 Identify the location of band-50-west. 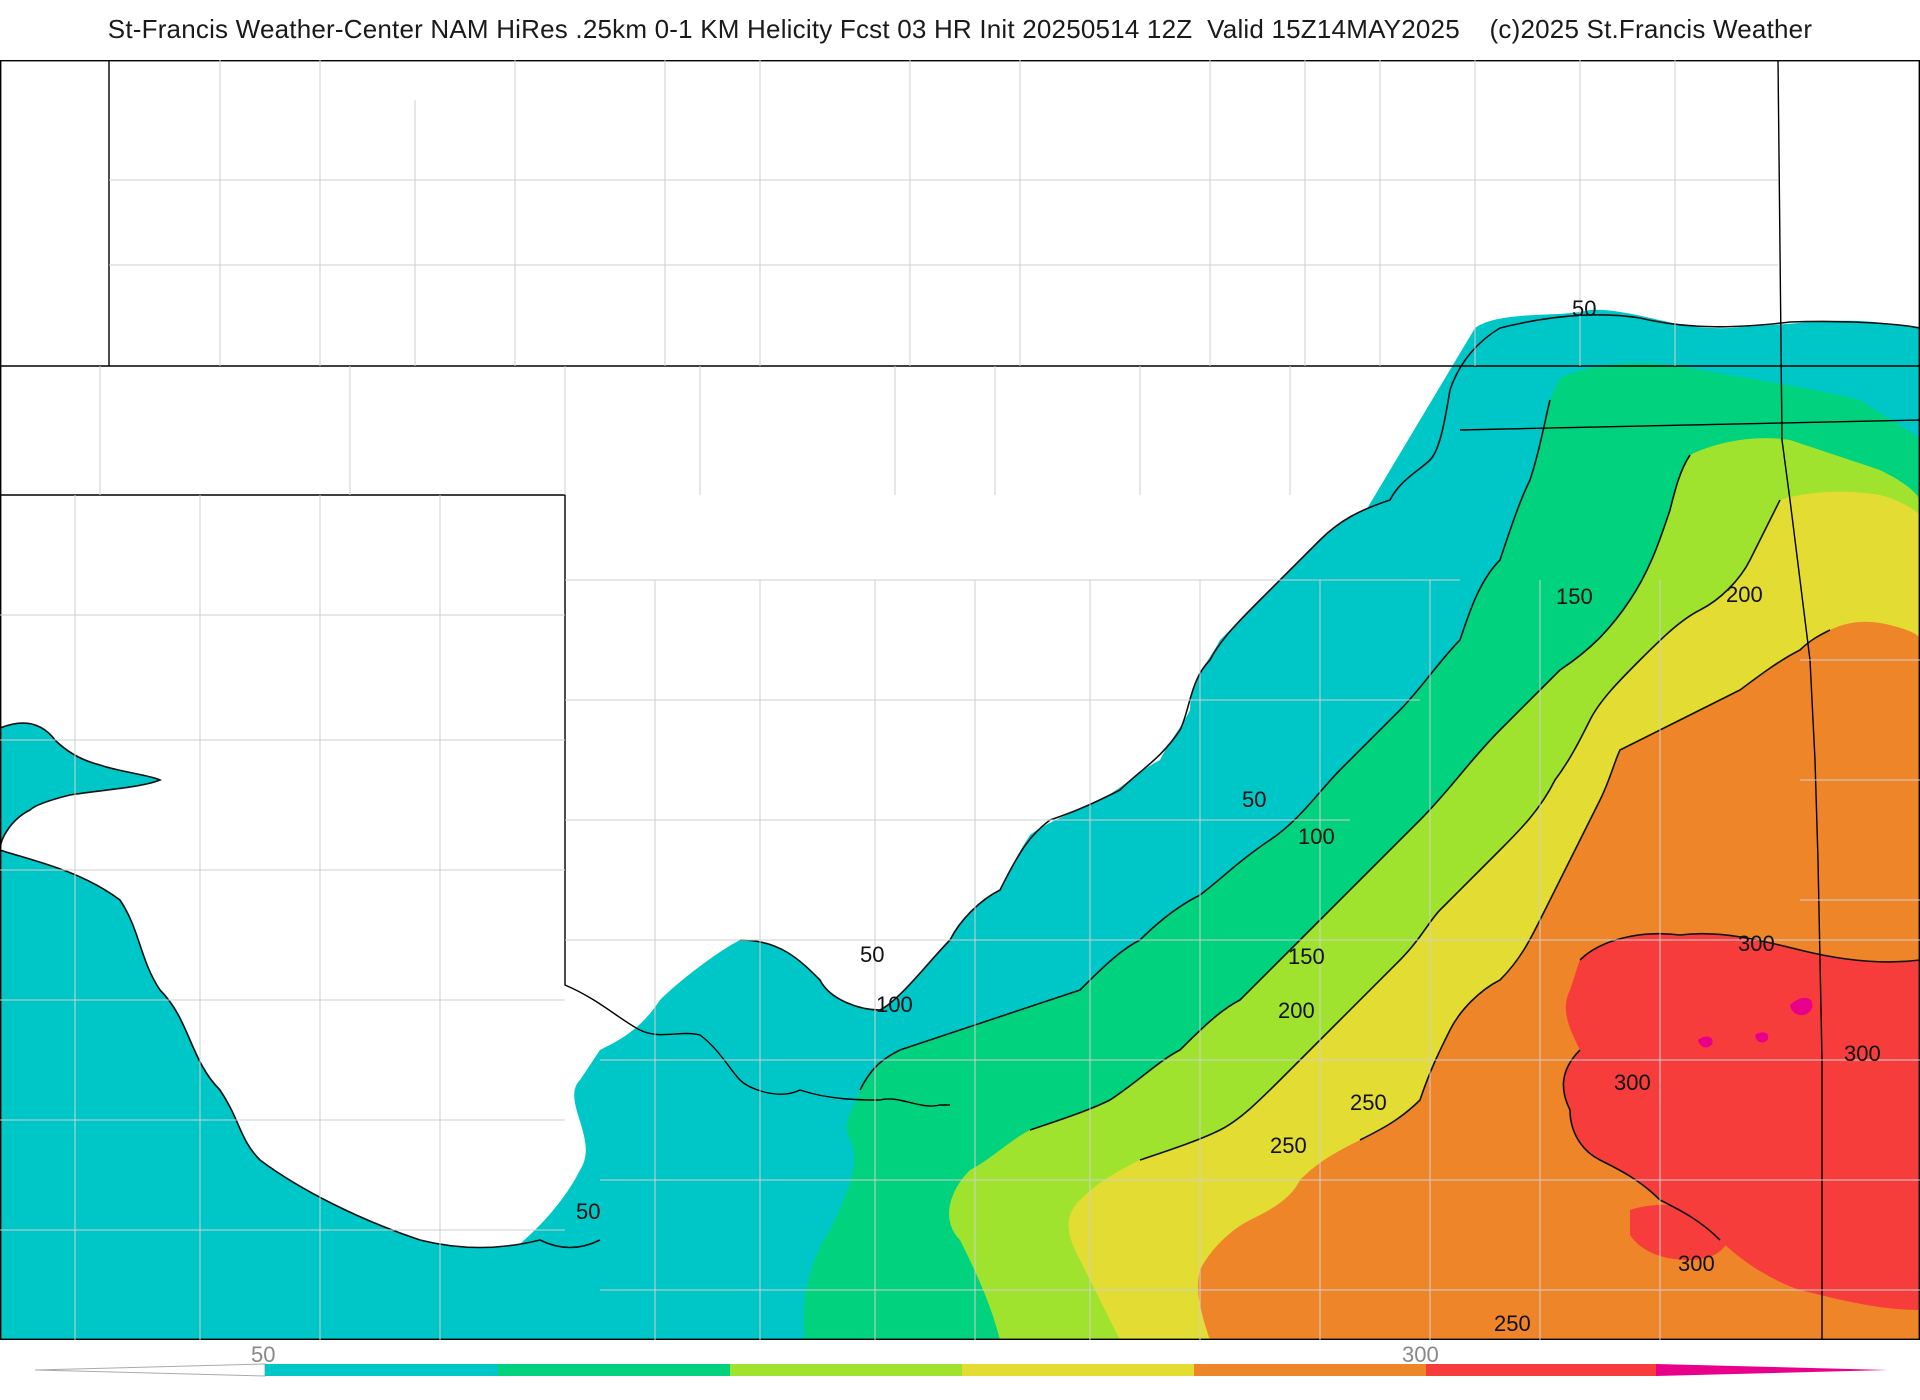
(304, 1031).